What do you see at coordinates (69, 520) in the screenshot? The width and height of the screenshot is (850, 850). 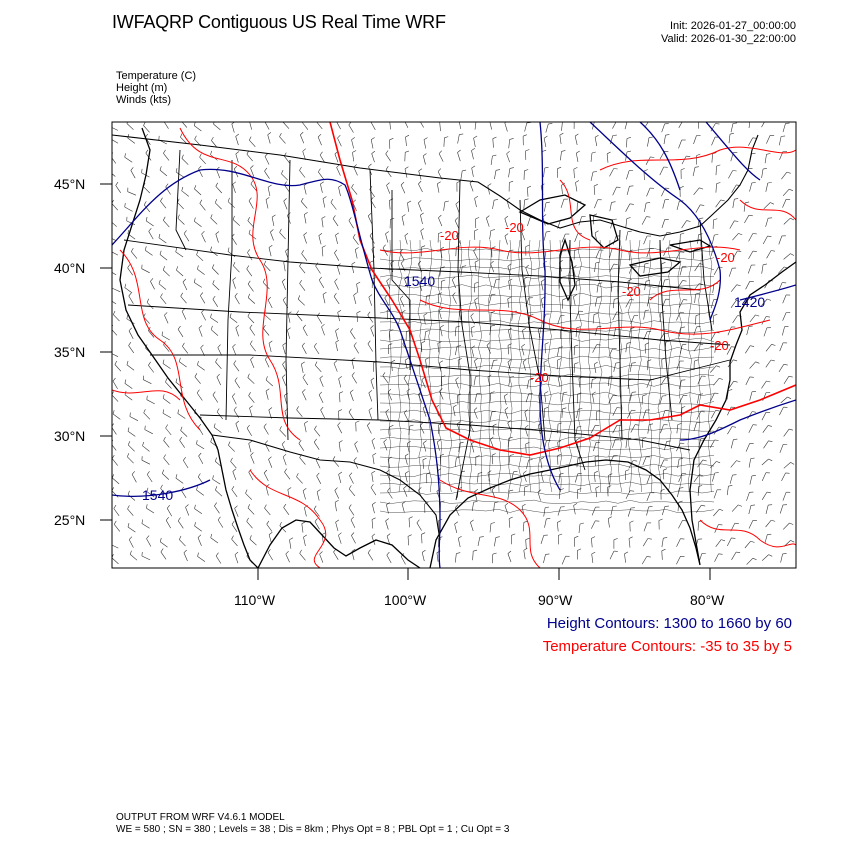 I see `lat-tick-label: 25°N` at bounding box center [69, 520].